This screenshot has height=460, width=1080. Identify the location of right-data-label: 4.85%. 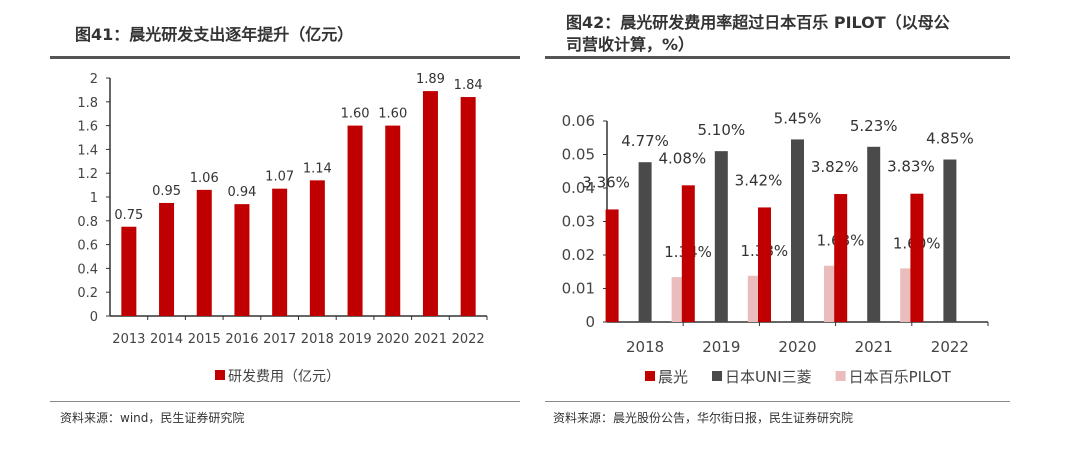
(950, 139).